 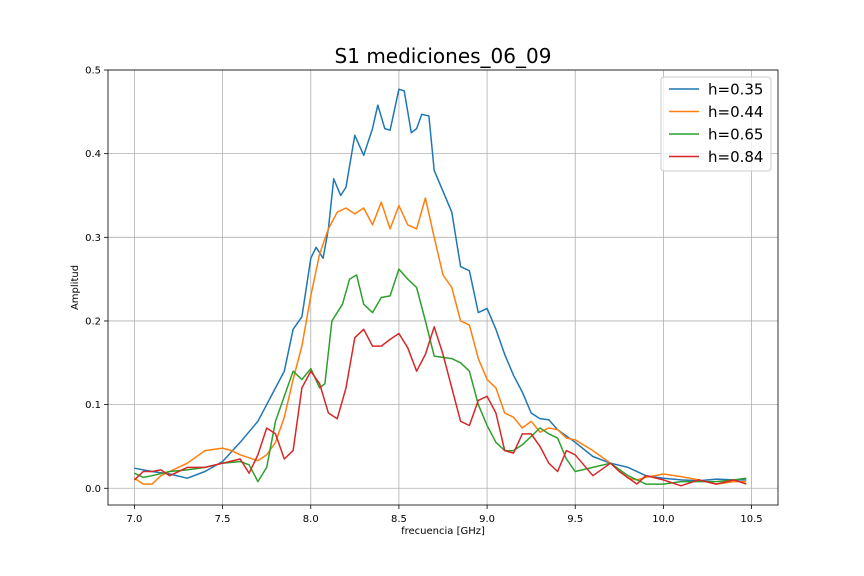 I want to click on chart-title: S1 mediciones_06_09, so click(x=443, y=56).